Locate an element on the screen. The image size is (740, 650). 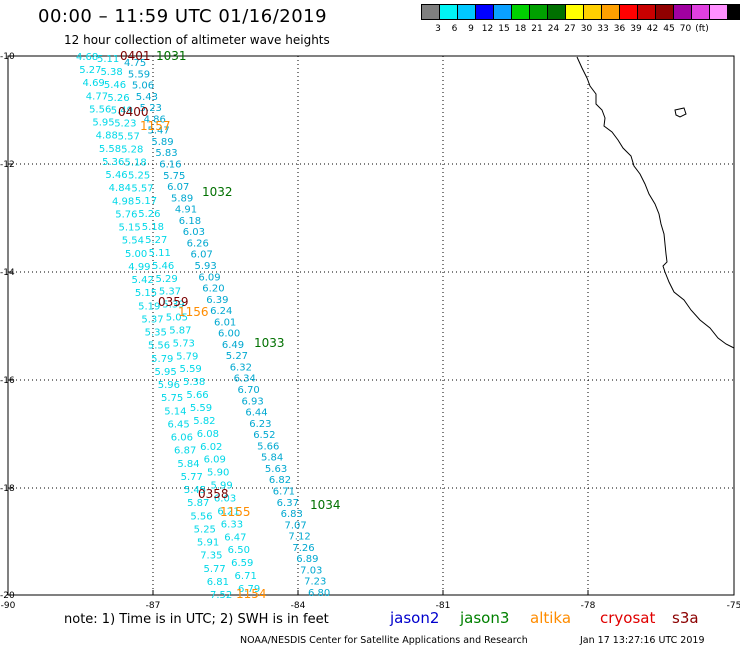
pass-time-label: 0359 is located at coordinates (173, 302).